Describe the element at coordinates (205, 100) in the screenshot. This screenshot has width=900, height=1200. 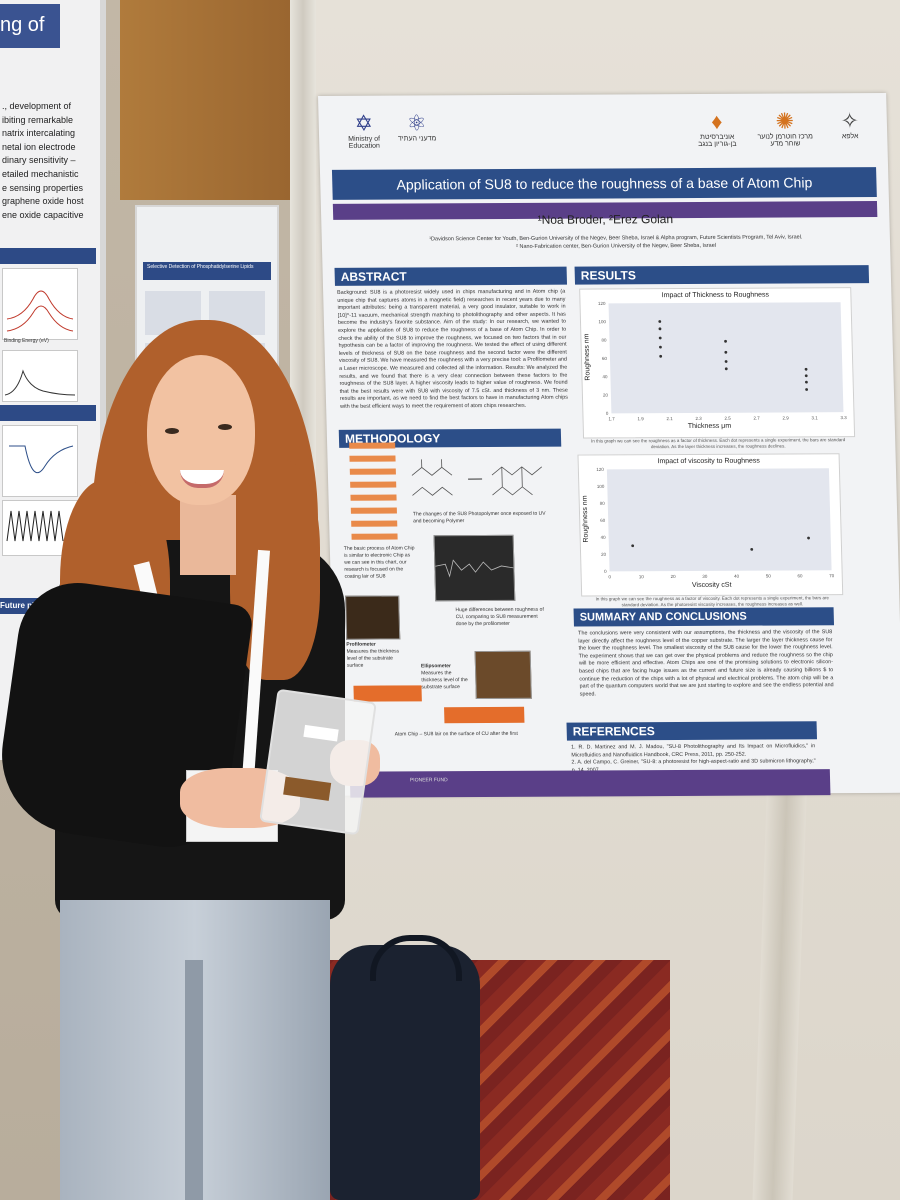
I see `wood-panel` at that location.